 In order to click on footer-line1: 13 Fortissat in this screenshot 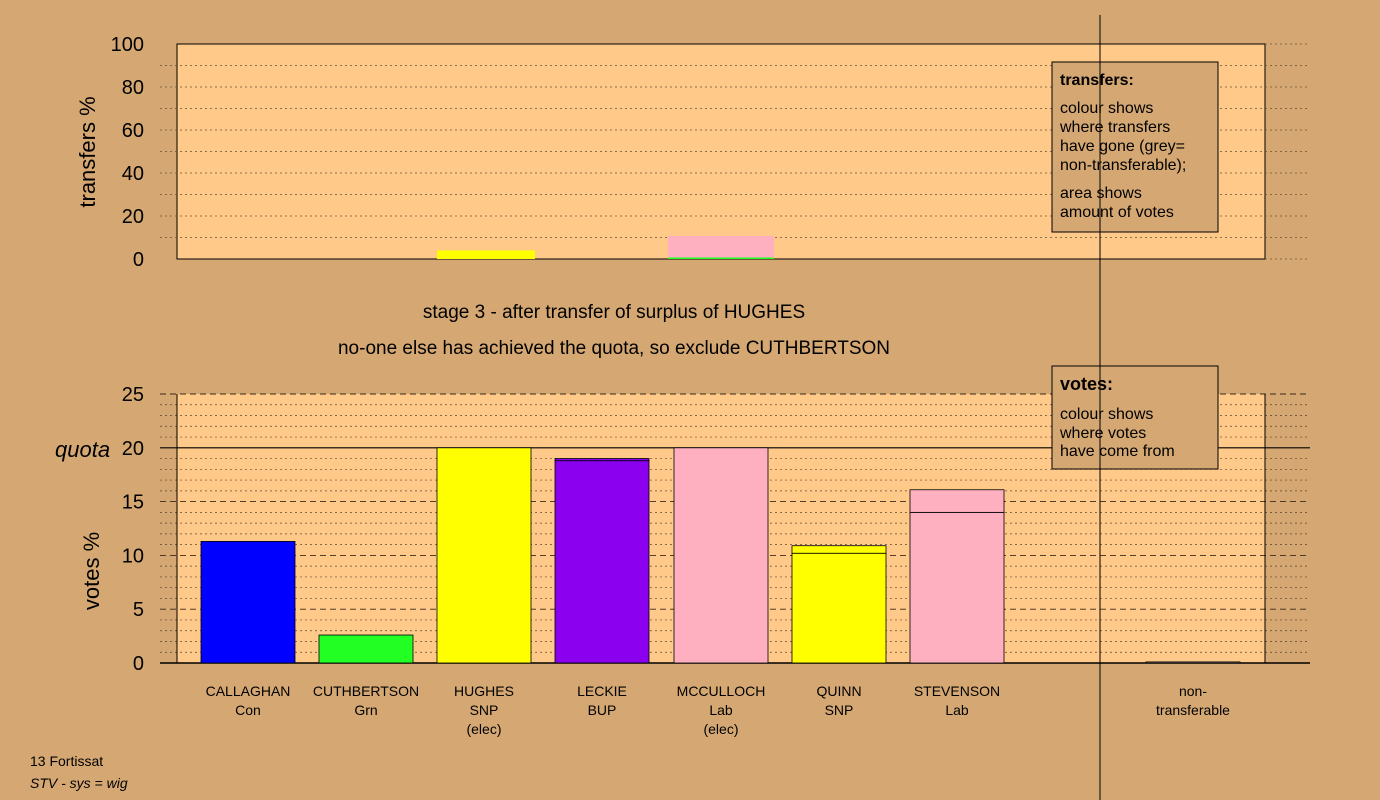, I will do `click(66, 761)`.